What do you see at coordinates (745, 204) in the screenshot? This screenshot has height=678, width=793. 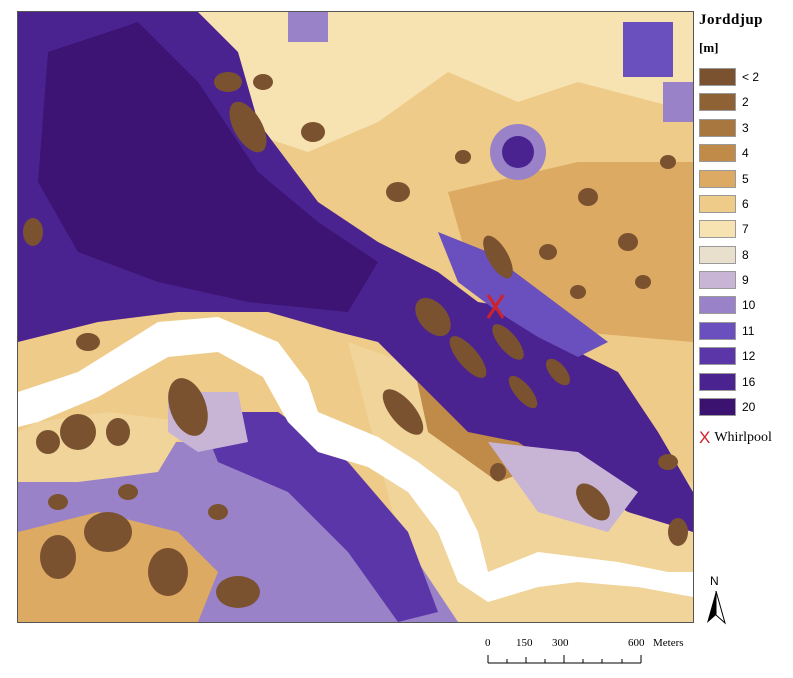 I see `legend-label: 6` at bounding box center [745, 204].